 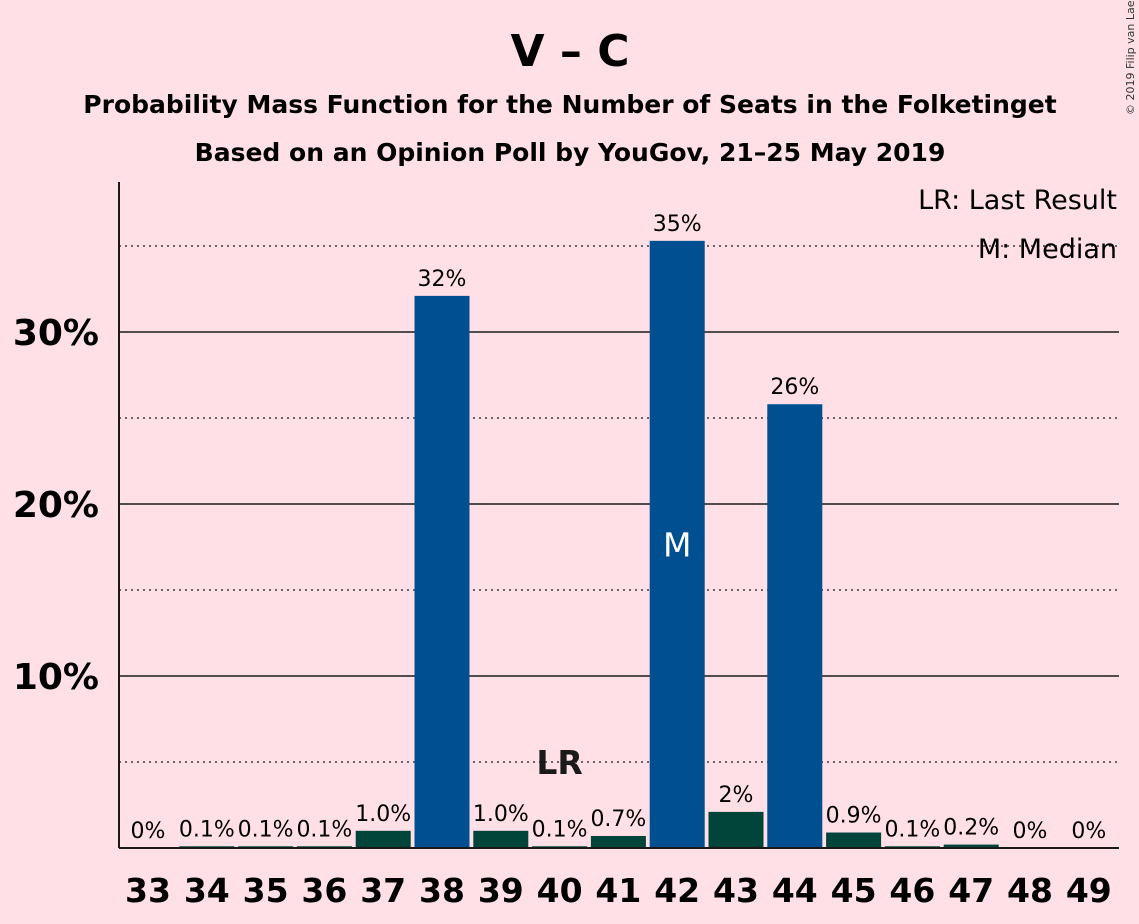 What do you see at coordinates (148, 831) in the screenshot?
I see `data-label-33: 0%` at bounding box center [148, 831].